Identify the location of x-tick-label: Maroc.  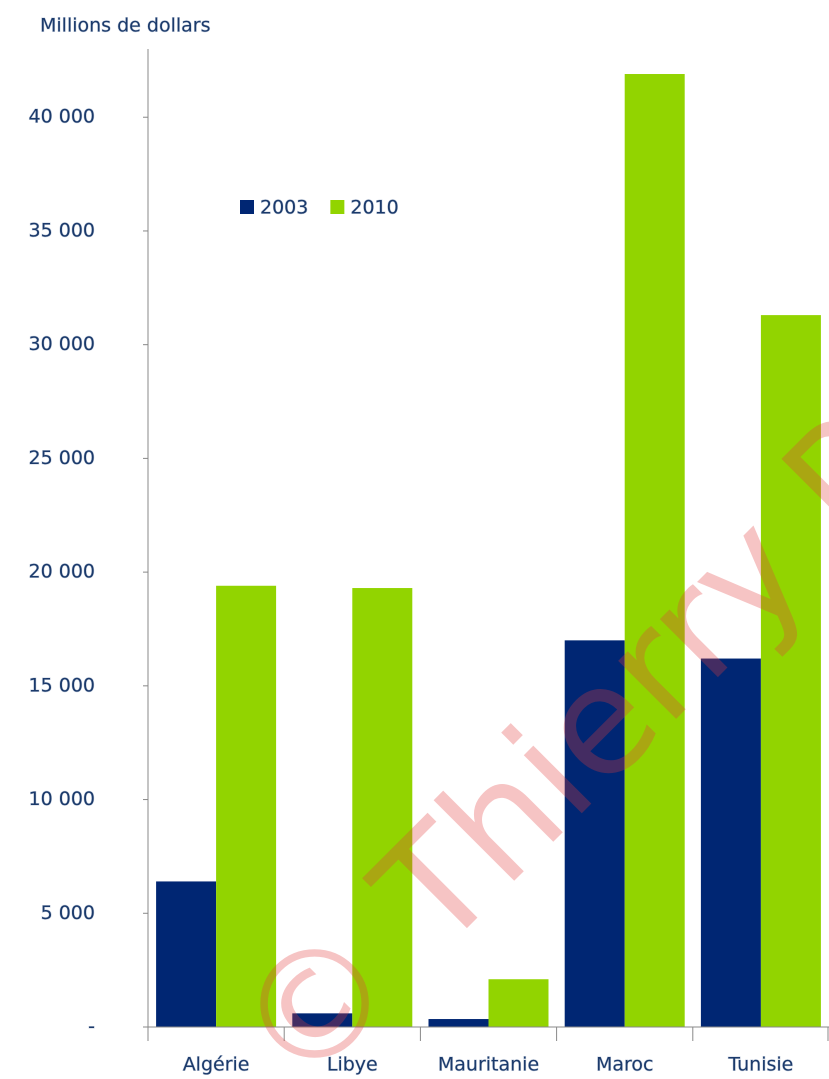
(625, 1065).